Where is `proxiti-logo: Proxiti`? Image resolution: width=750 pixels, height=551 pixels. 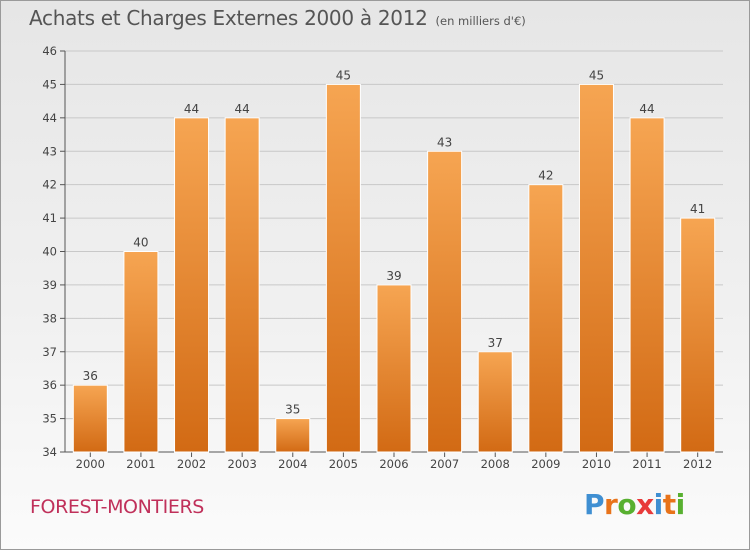 proxiti-logo: Proxiti is located at coordinates (634, 504).